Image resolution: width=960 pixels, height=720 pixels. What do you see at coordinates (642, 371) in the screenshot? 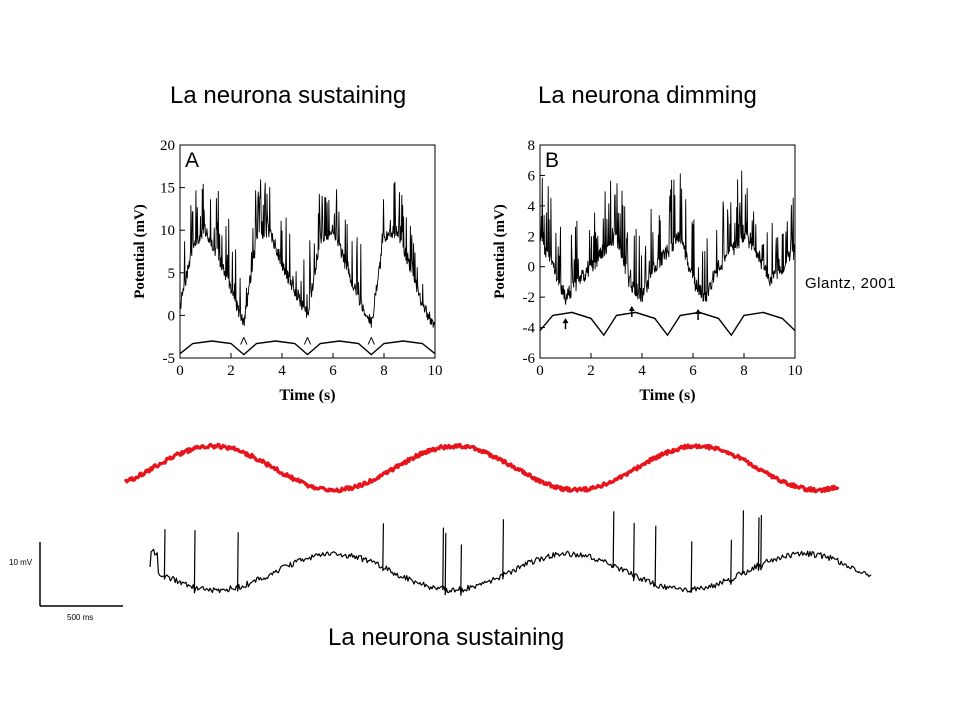
I see `panel-b-xtick-label: 4` at bounding box center [642, 371].